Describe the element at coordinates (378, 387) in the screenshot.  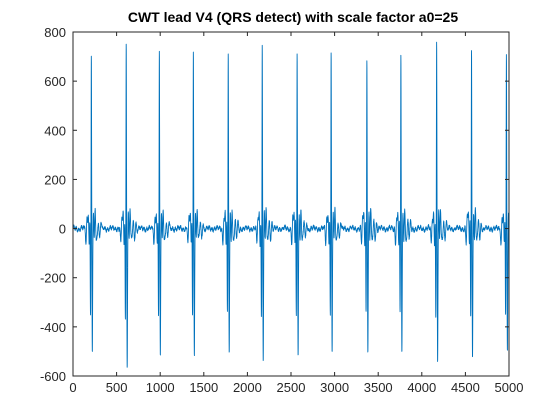
I see `x-tick-label: 3500` at that location.